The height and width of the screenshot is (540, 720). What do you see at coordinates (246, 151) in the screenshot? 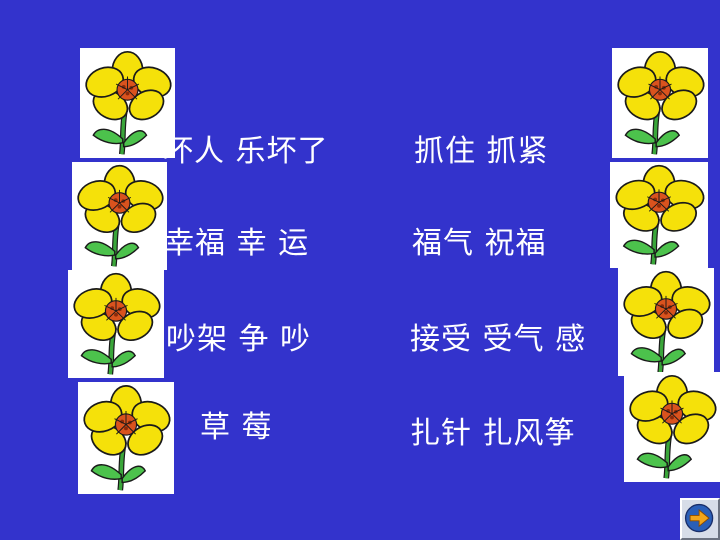
I see `left-word-row-1: 坏人 乐坏了` at bounding box center [246, 151].